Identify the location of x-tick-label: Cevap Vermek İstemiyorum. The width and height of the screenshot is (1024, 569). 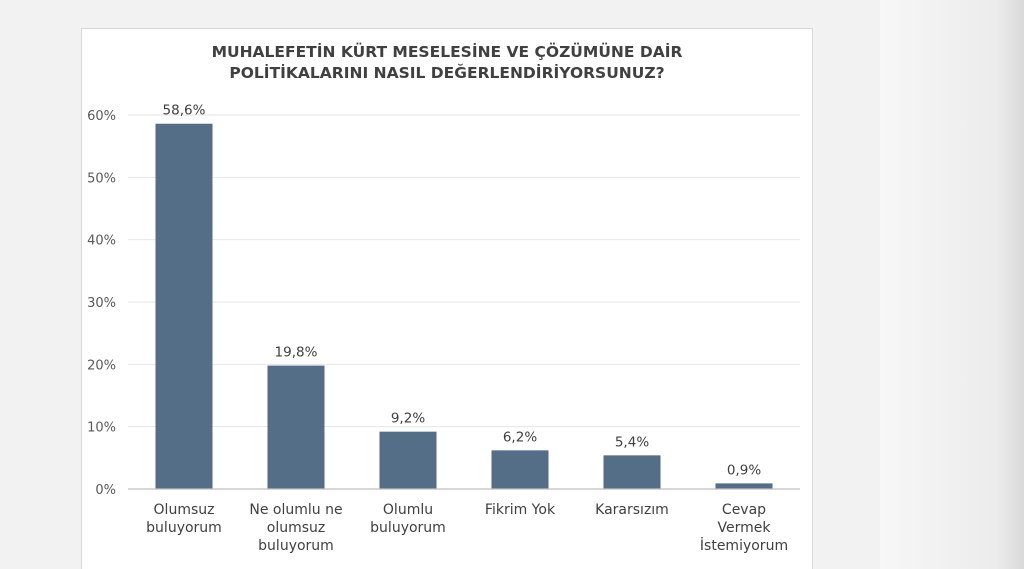
(744, 528).